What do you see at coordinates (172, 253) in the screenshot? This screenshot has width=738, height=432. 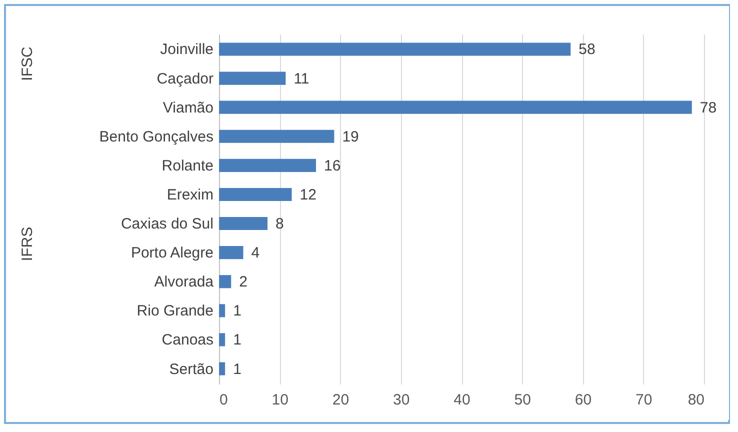 I see `y-tick-label: Porto Alegre` at bounding box center [172, 253].